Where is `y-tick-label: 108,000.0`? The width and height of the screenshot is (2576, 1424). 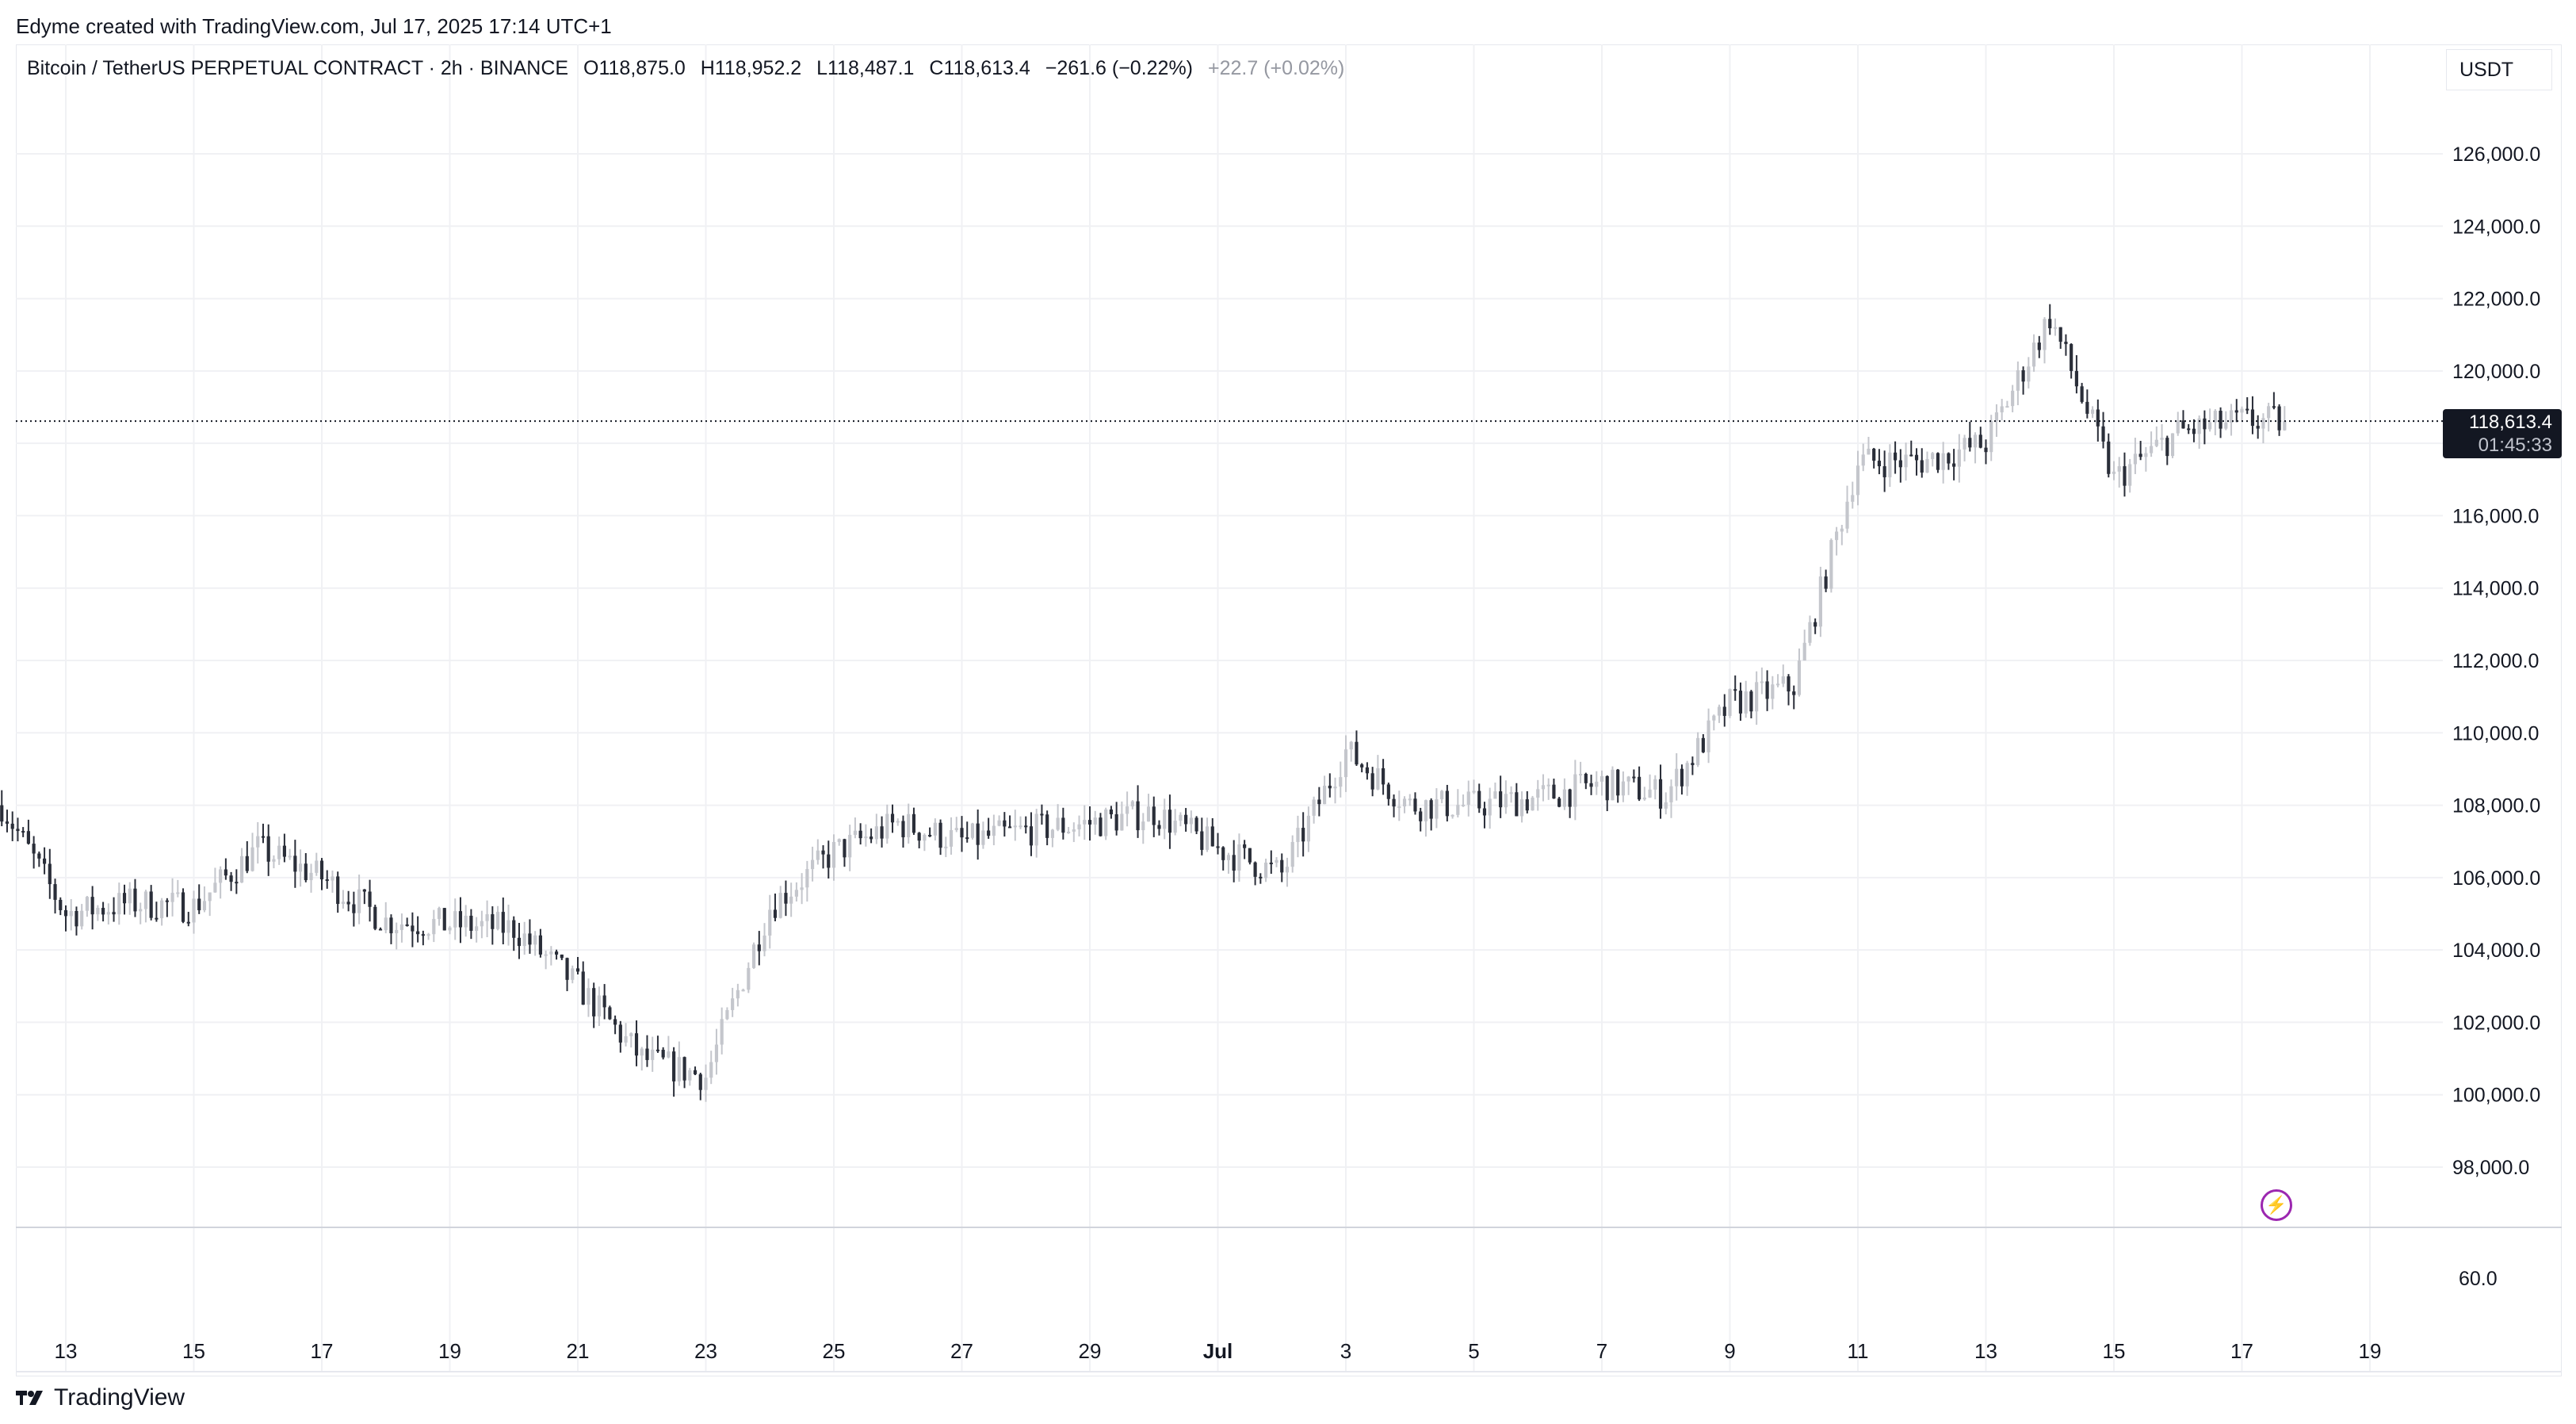 y-tick-label: 108,000.0 is located at coordinates (2496, 806).